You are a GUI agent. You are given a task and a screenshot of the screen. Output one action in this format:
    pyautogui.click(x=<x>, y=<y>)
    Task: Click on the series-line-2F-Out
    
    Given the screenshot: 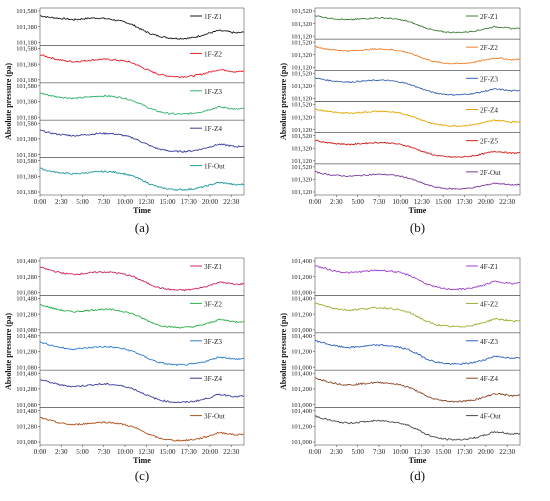 What is the action you would take?
    pyautogui.click(x=417, y=180)
    